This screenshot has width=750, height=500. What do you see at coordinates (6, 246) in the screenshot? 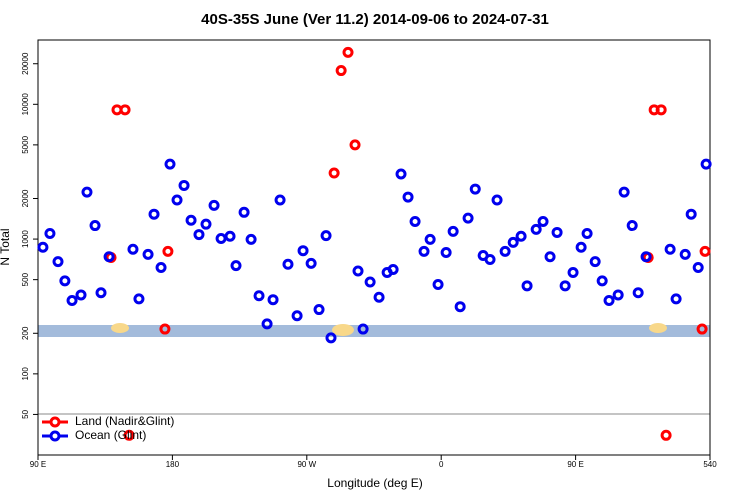
I see `y-axis-label: N Total` at bounding box center [6, 246].